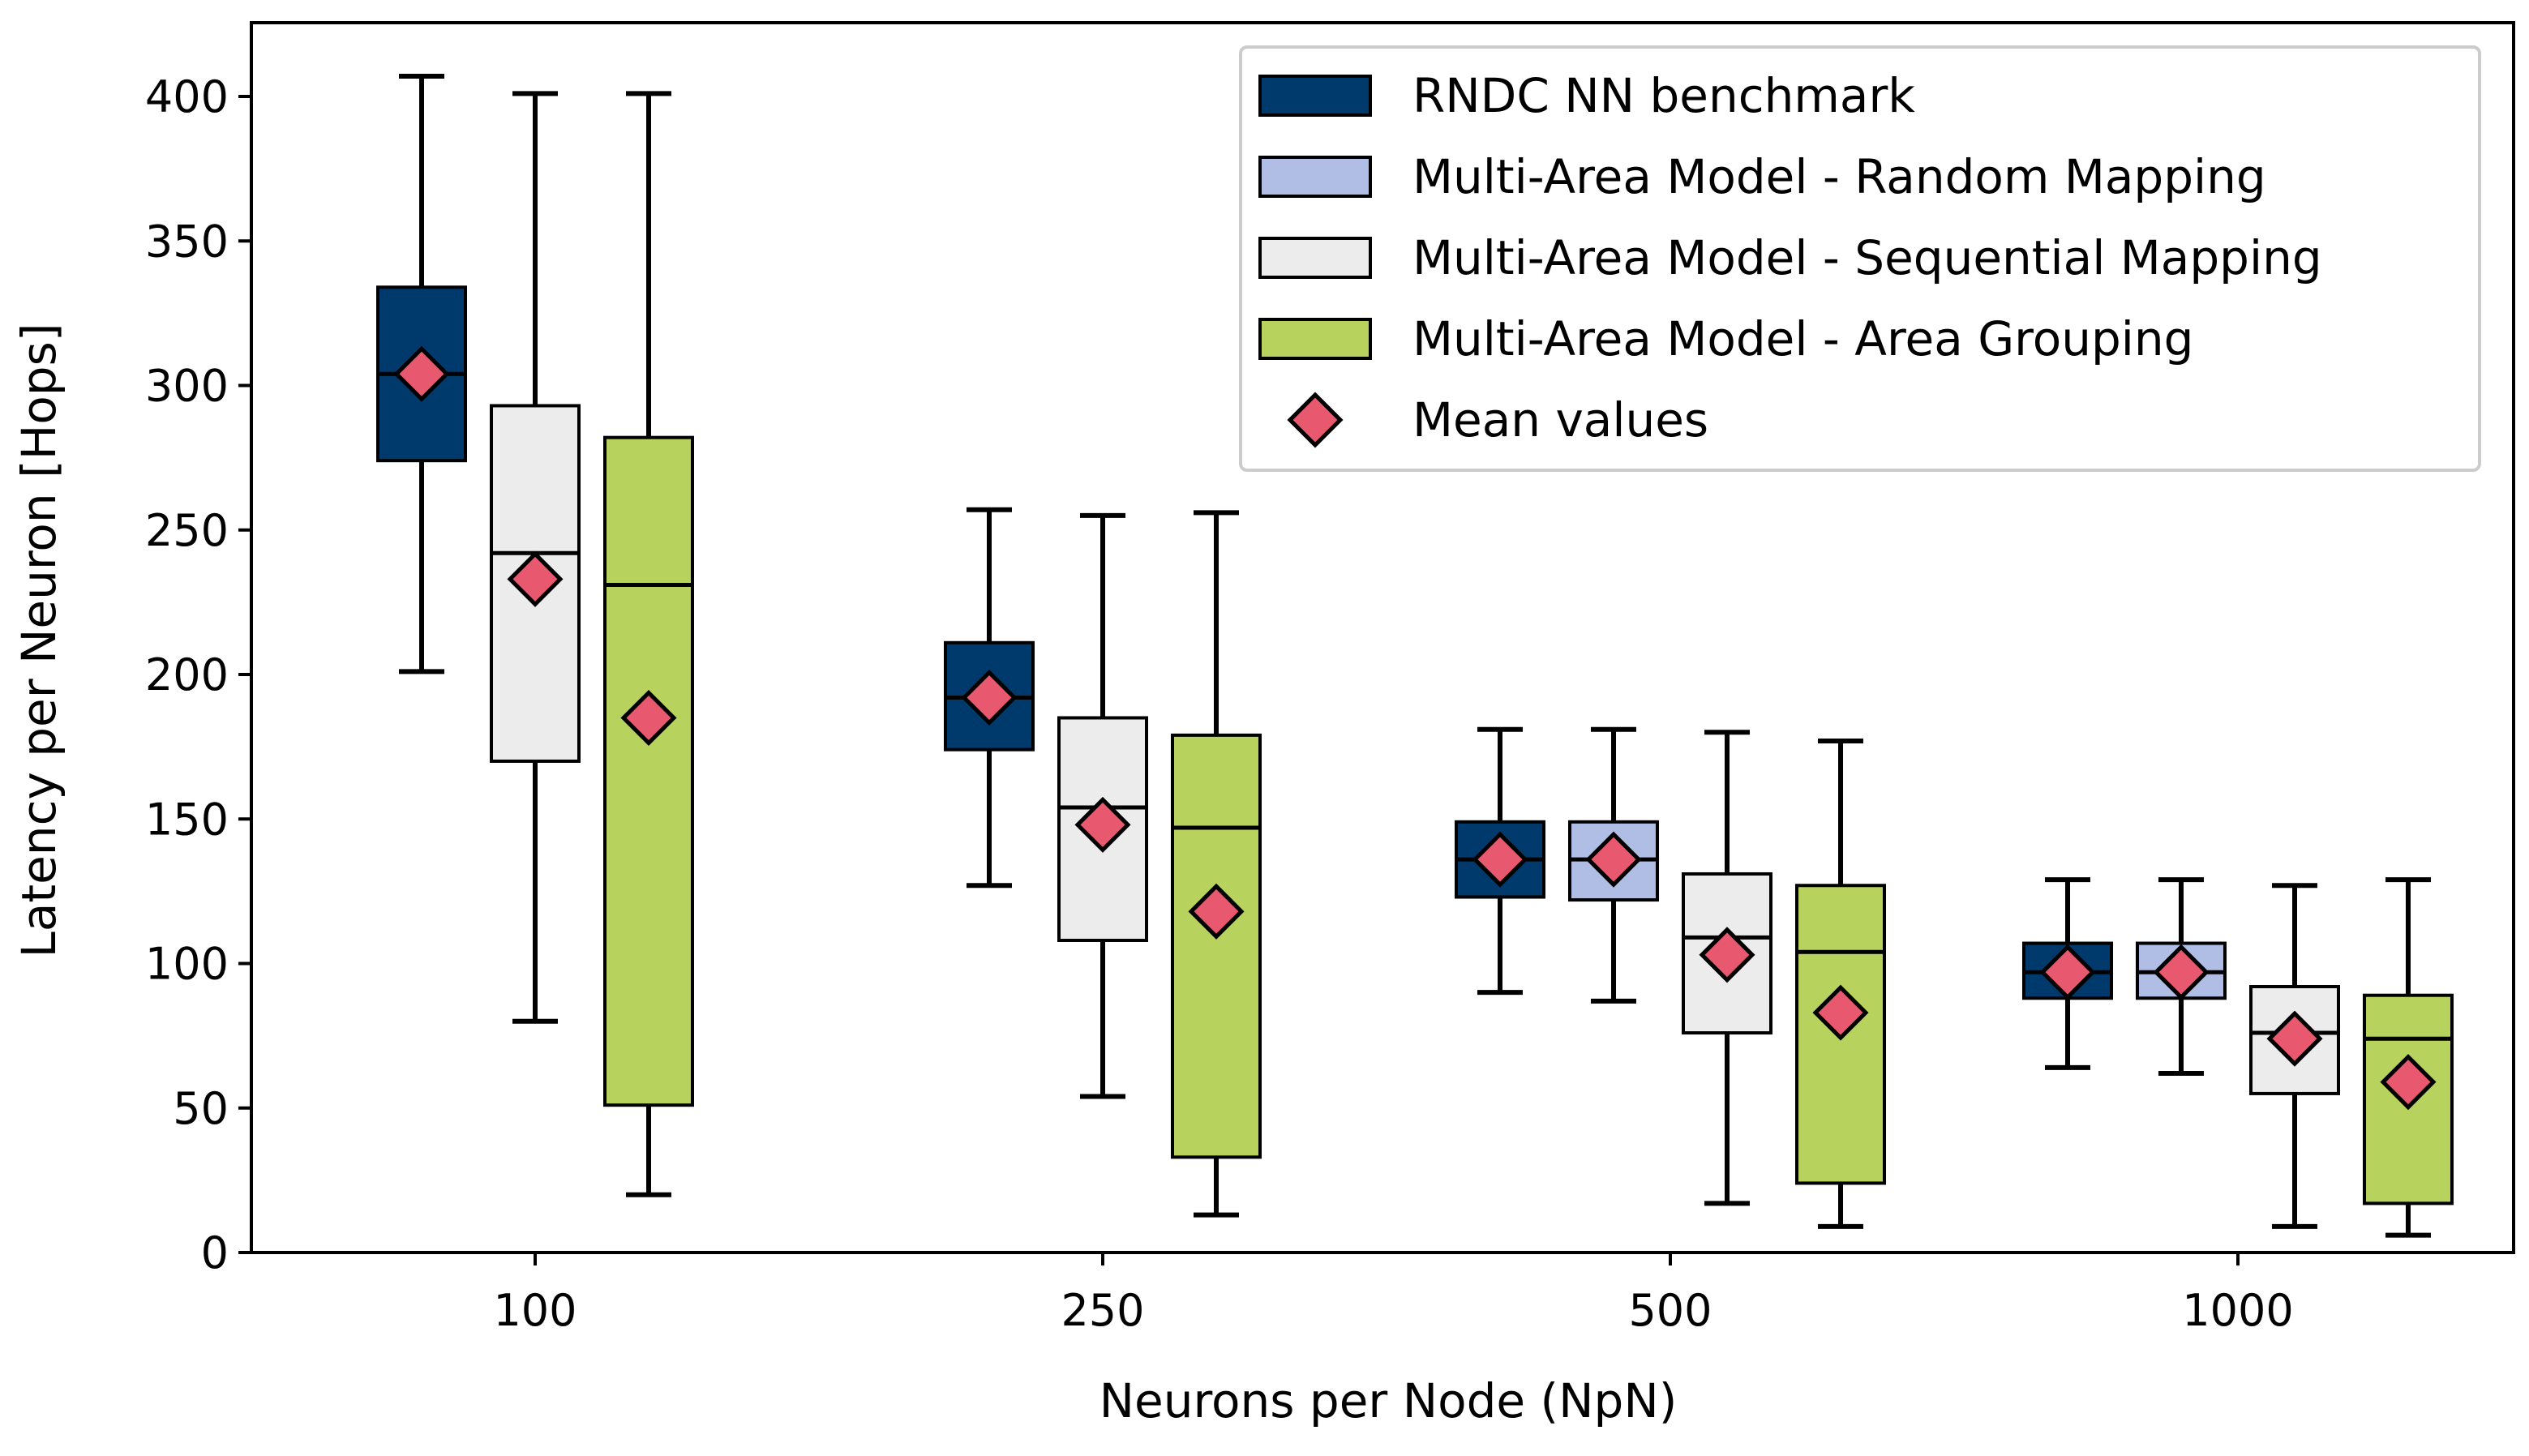 This screenshot has width=2529, height=1456. I want to click on legend-item: Multi-Area Model - Area Grouping, so click(1725, 339).